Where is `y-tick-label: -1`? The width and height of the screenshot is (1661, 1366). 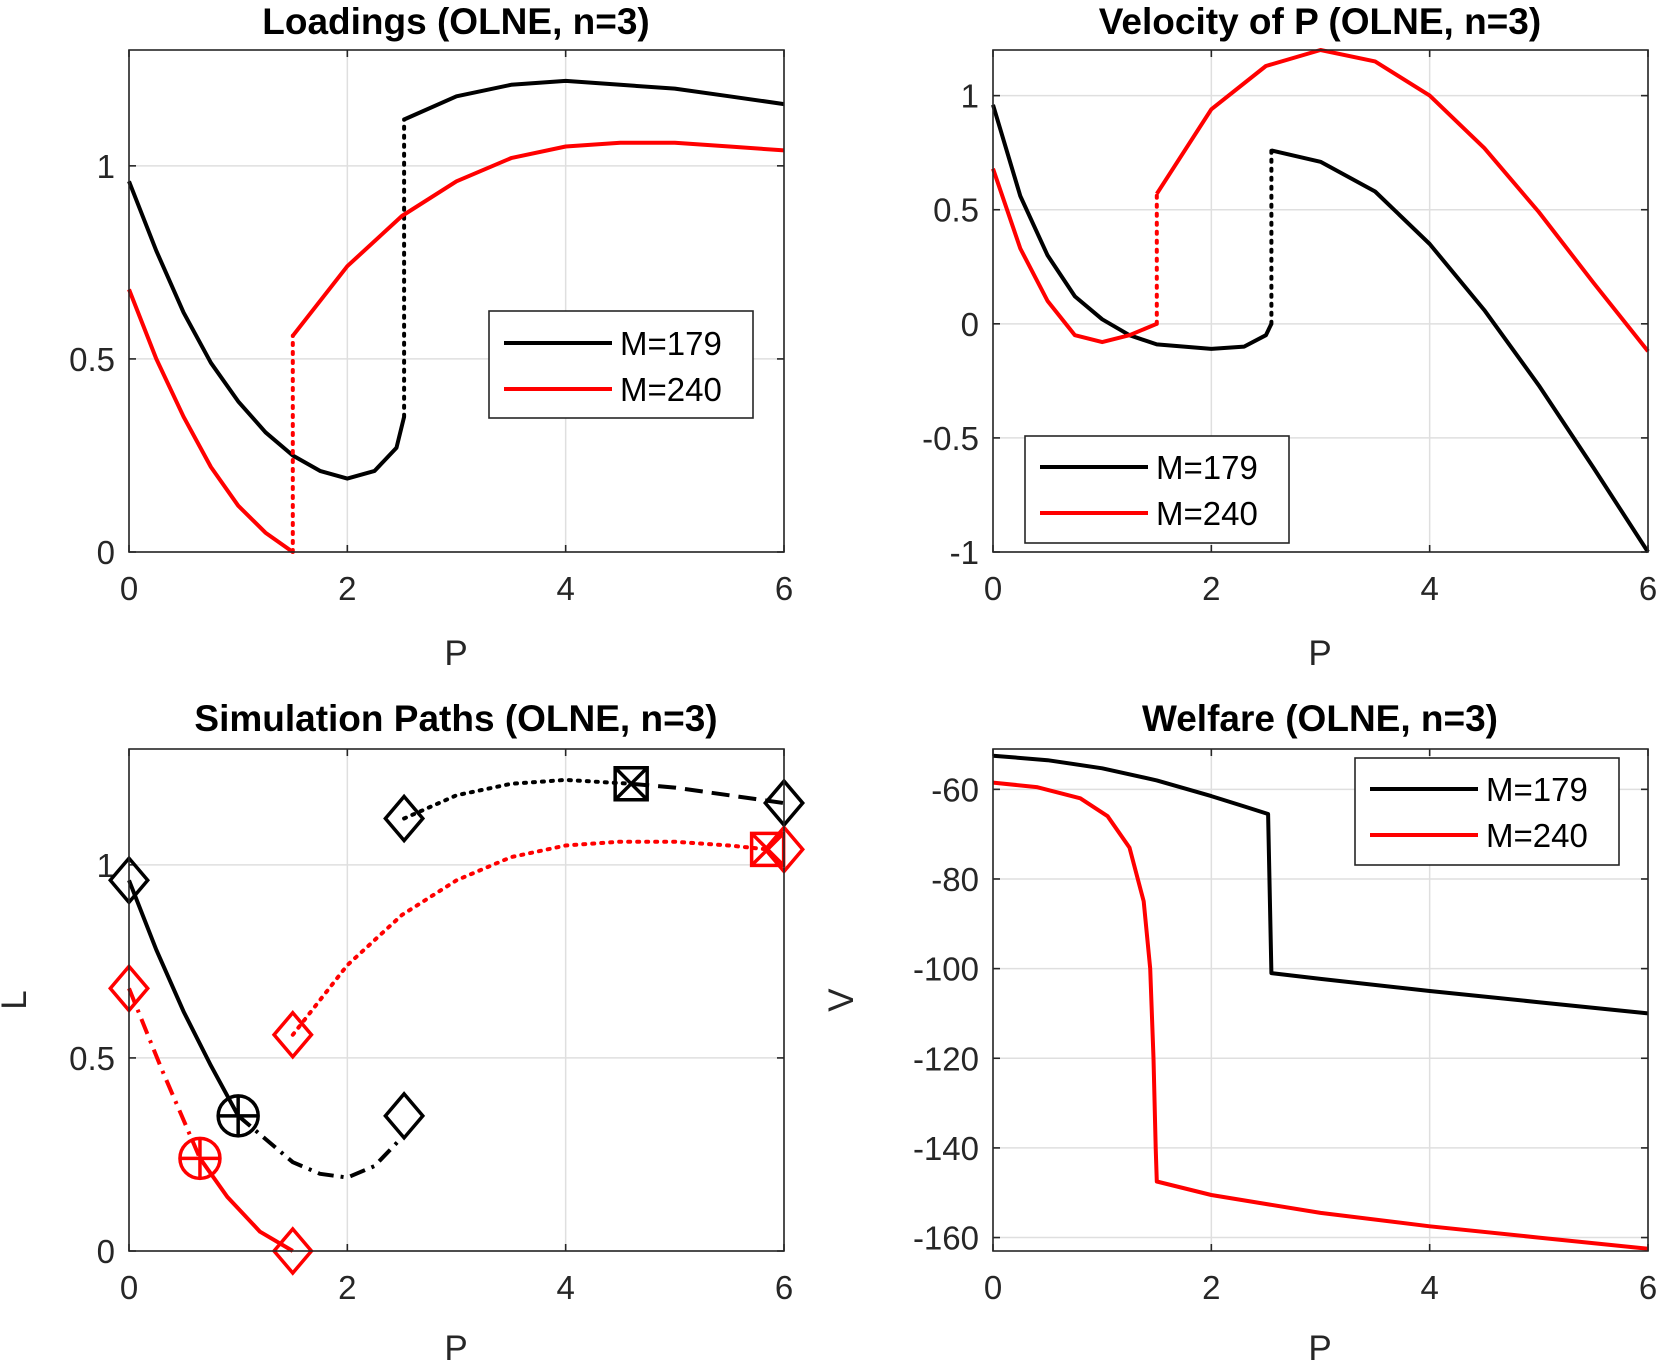 y-tick-label: -1 is located at coordinates (964, 552).